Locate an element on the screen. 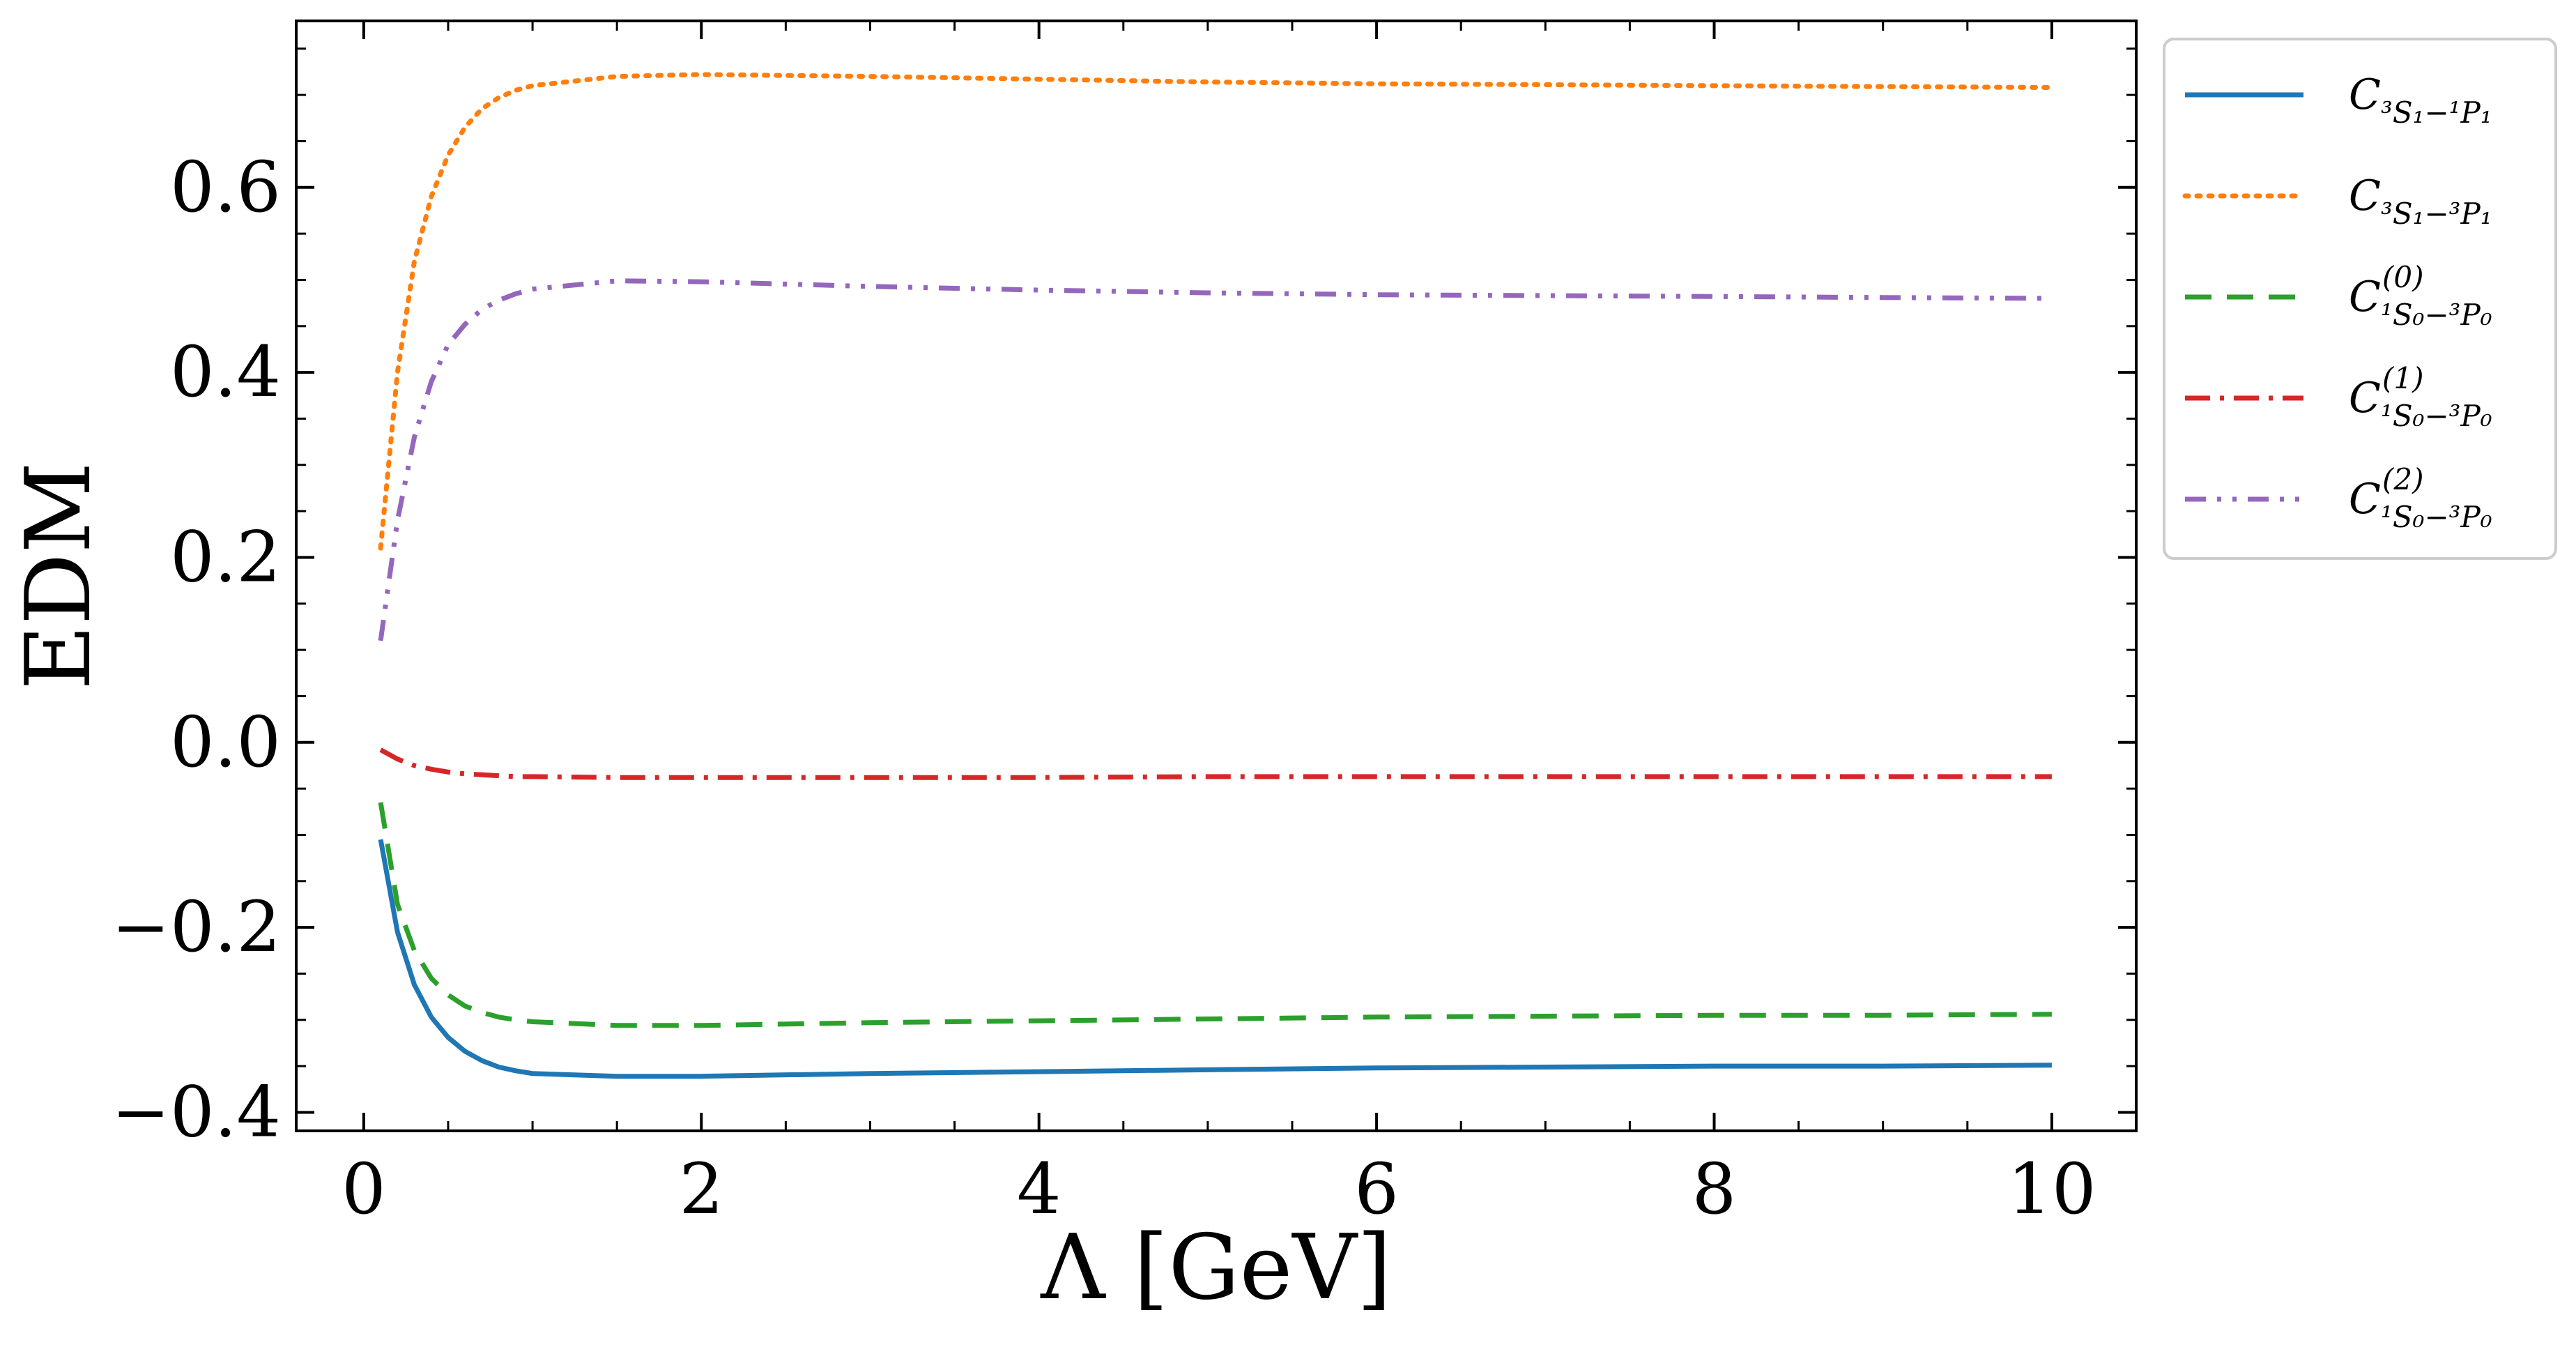 The image size is (2576, 1347). legend-box is located at coordinates (2360, 299).